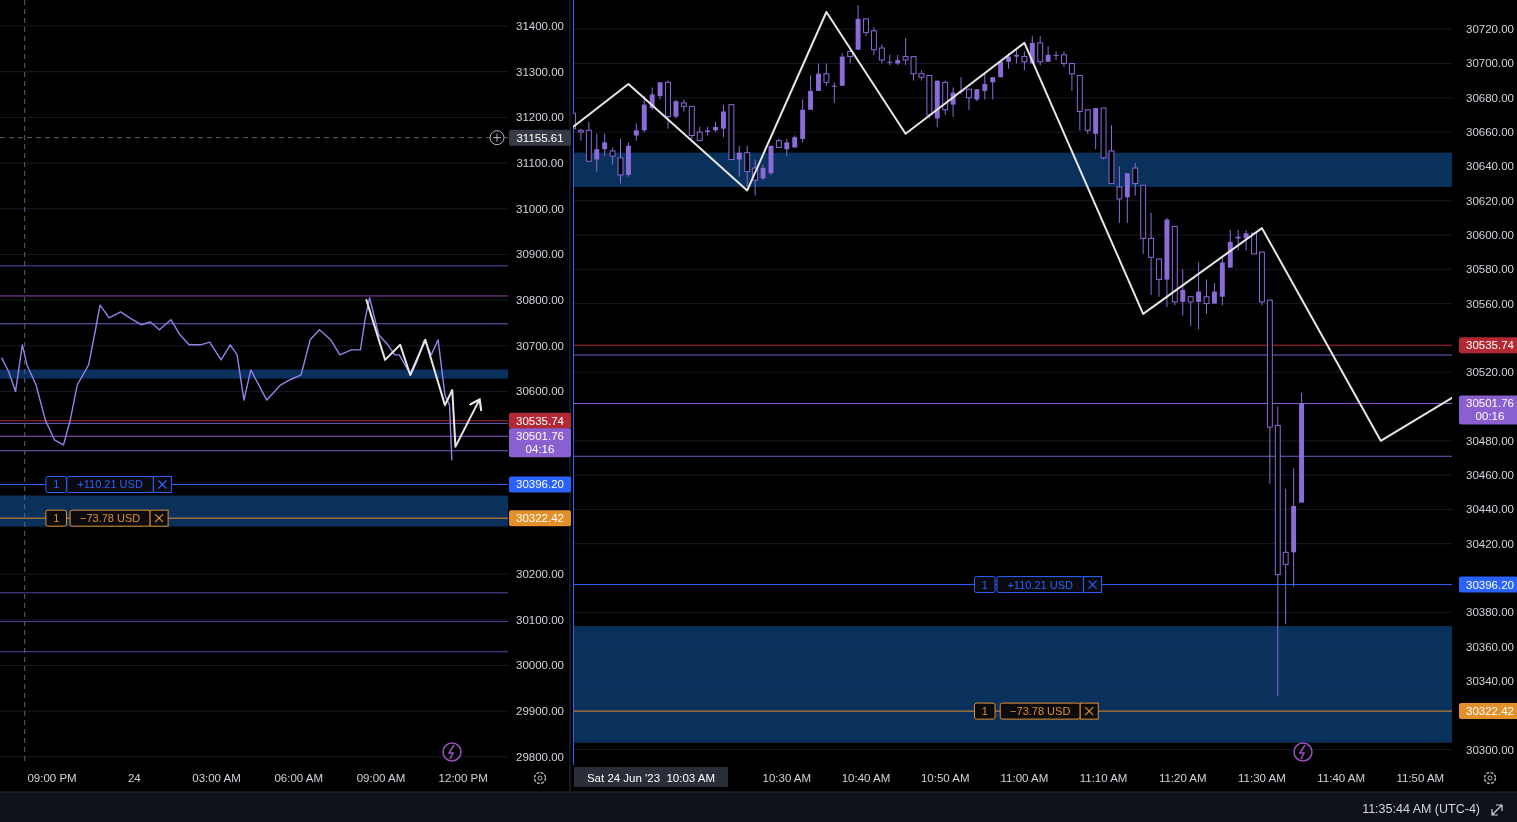 The height and width of the screenshot is (822, 1517). I want to click on y-tick-label: 30300.00, so click(1490, 749).